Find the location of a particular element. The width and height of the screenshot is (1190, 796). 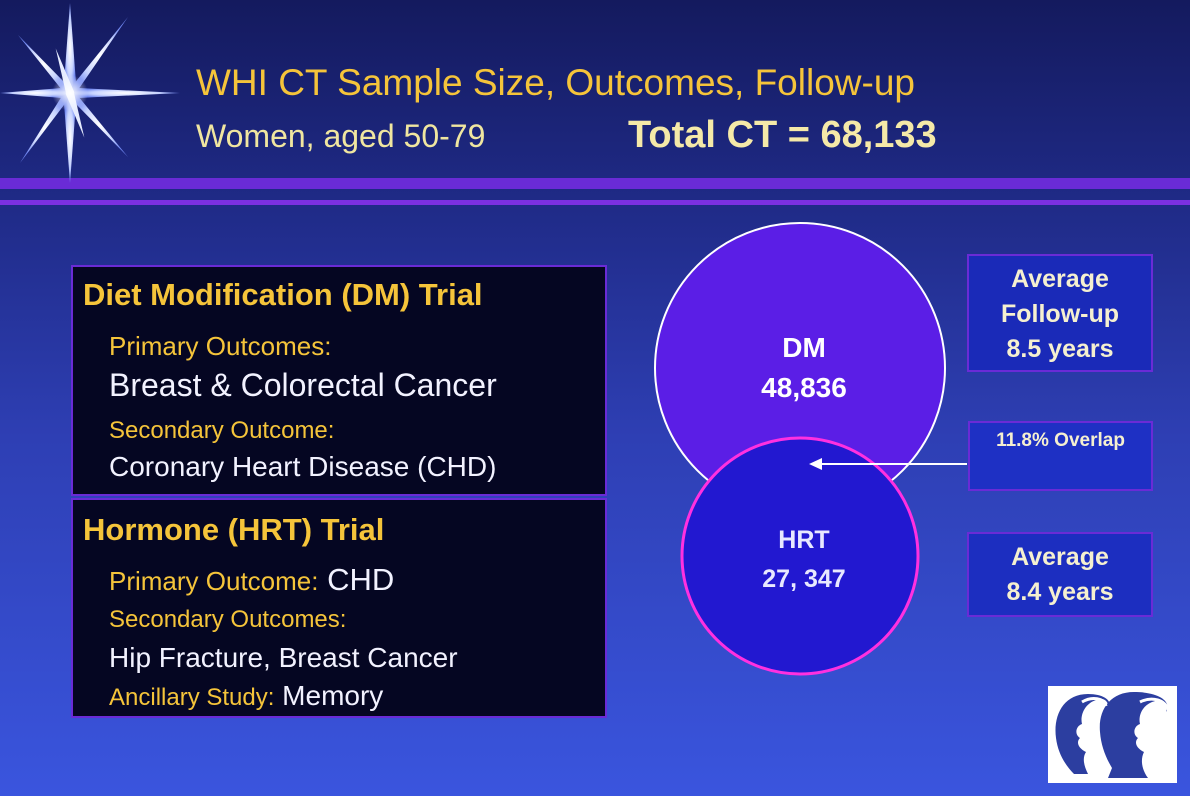

dm-secondary-value: Coronary Heart Disease (CHD) is located at coordinates (303, 466).